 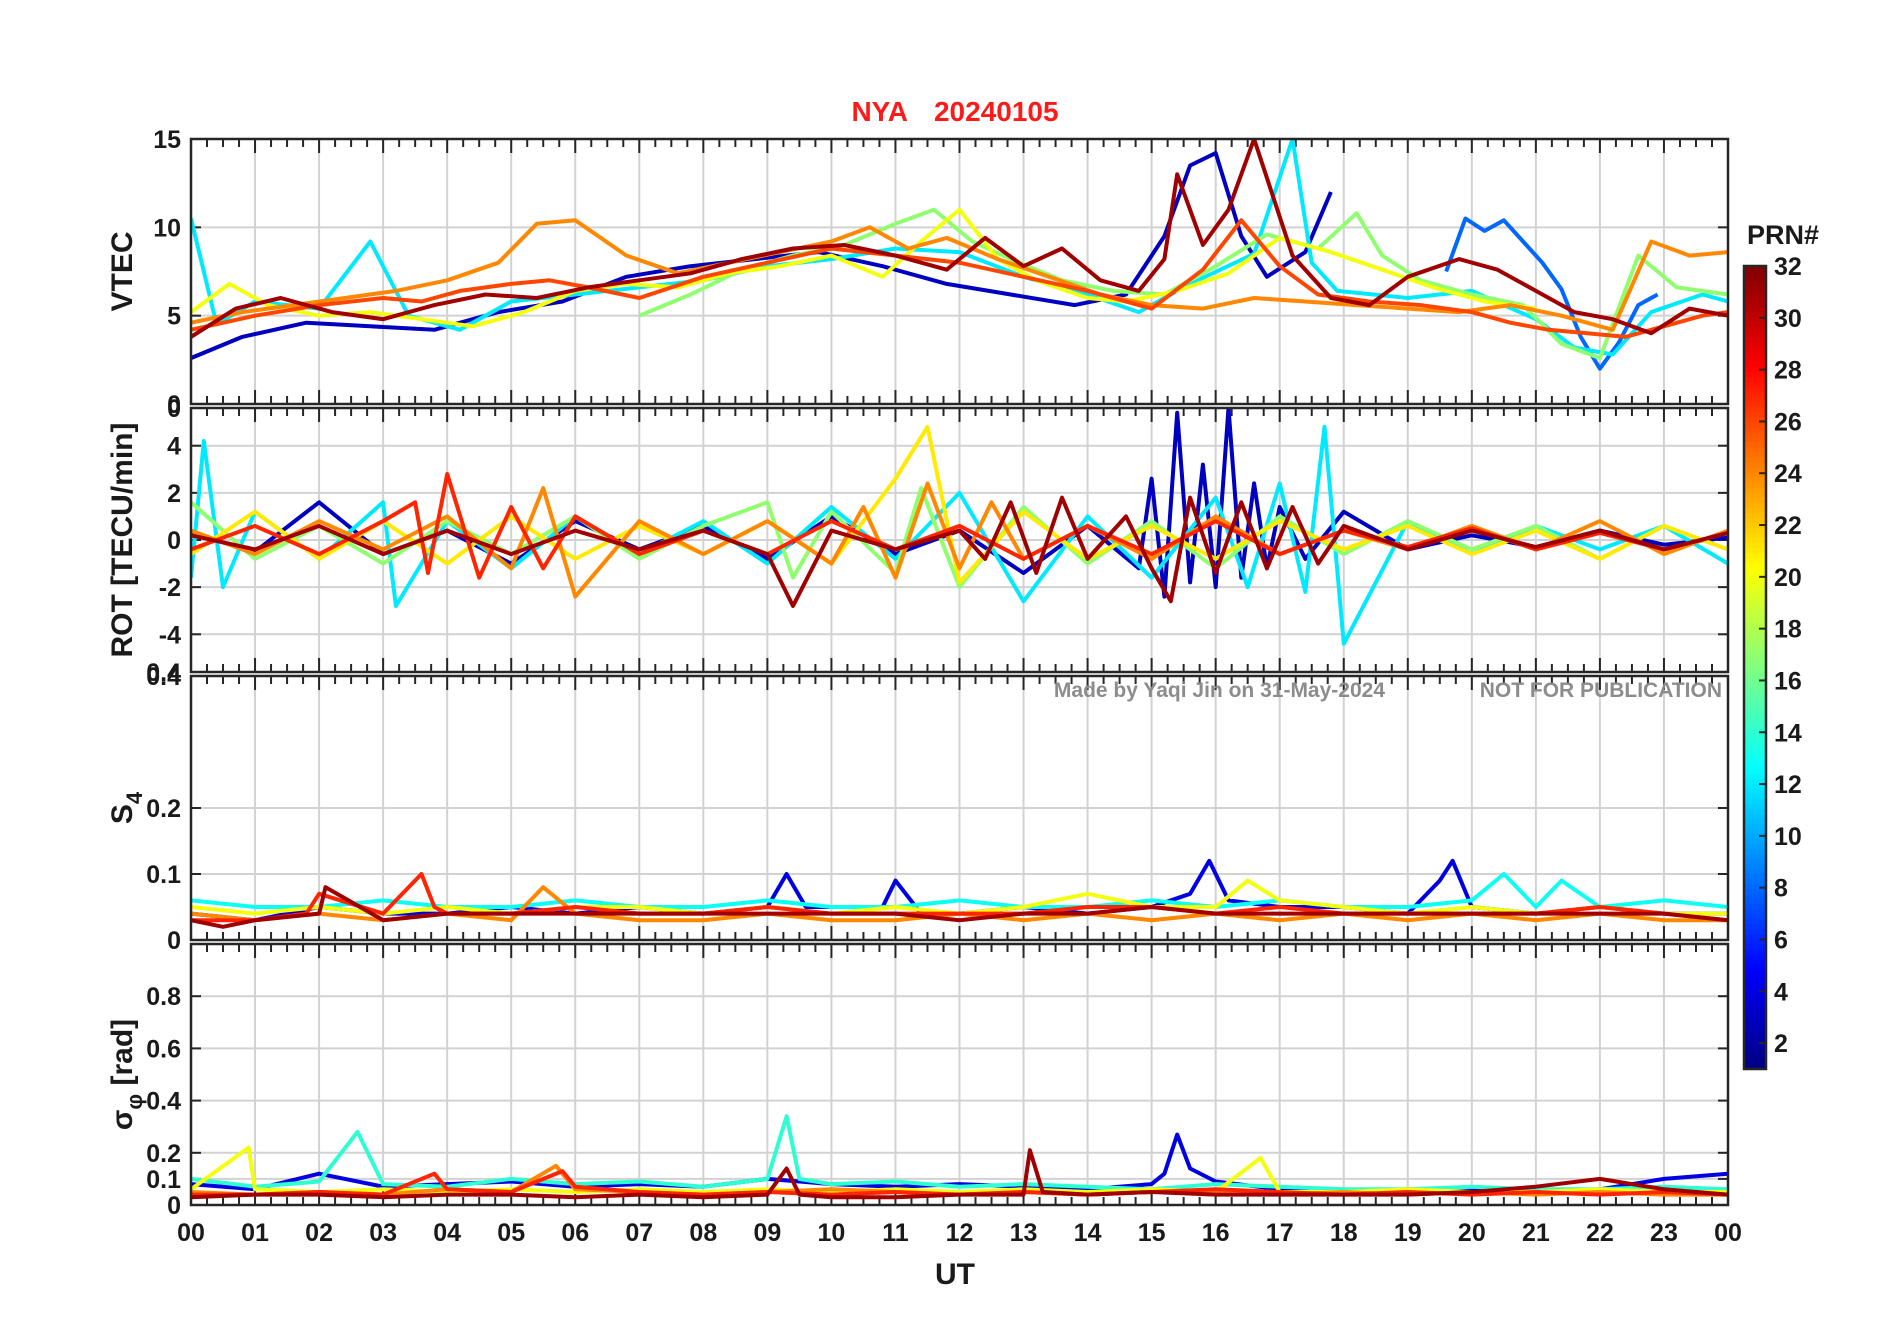 I want to click on x-tick-label: 05, so click(x=511, y=1233).